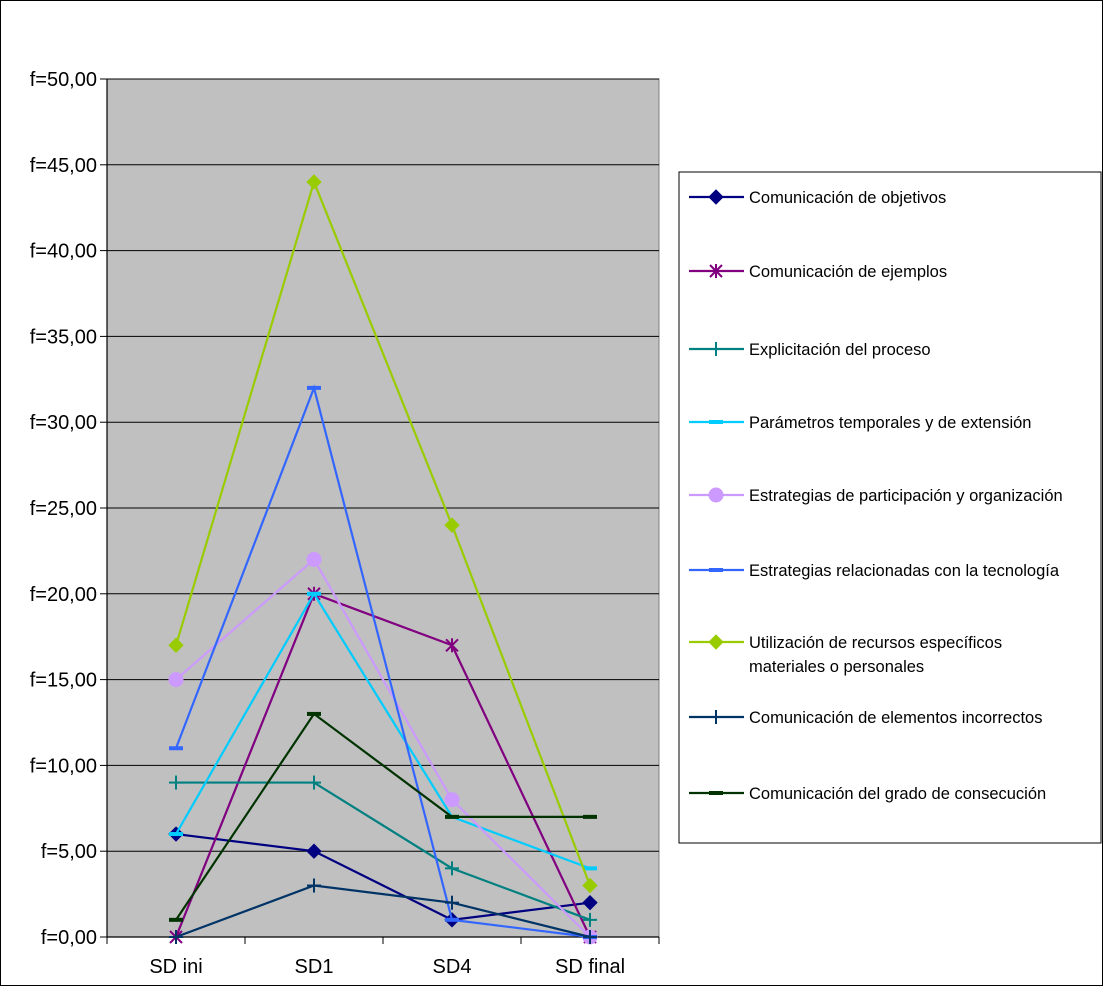 The height and width of the screenshot is (987, 1104). Describe the element at coordinates (895, 718) in the screenshot. I see `legend-label: Comunicación de elementos incorrectos` at that location.